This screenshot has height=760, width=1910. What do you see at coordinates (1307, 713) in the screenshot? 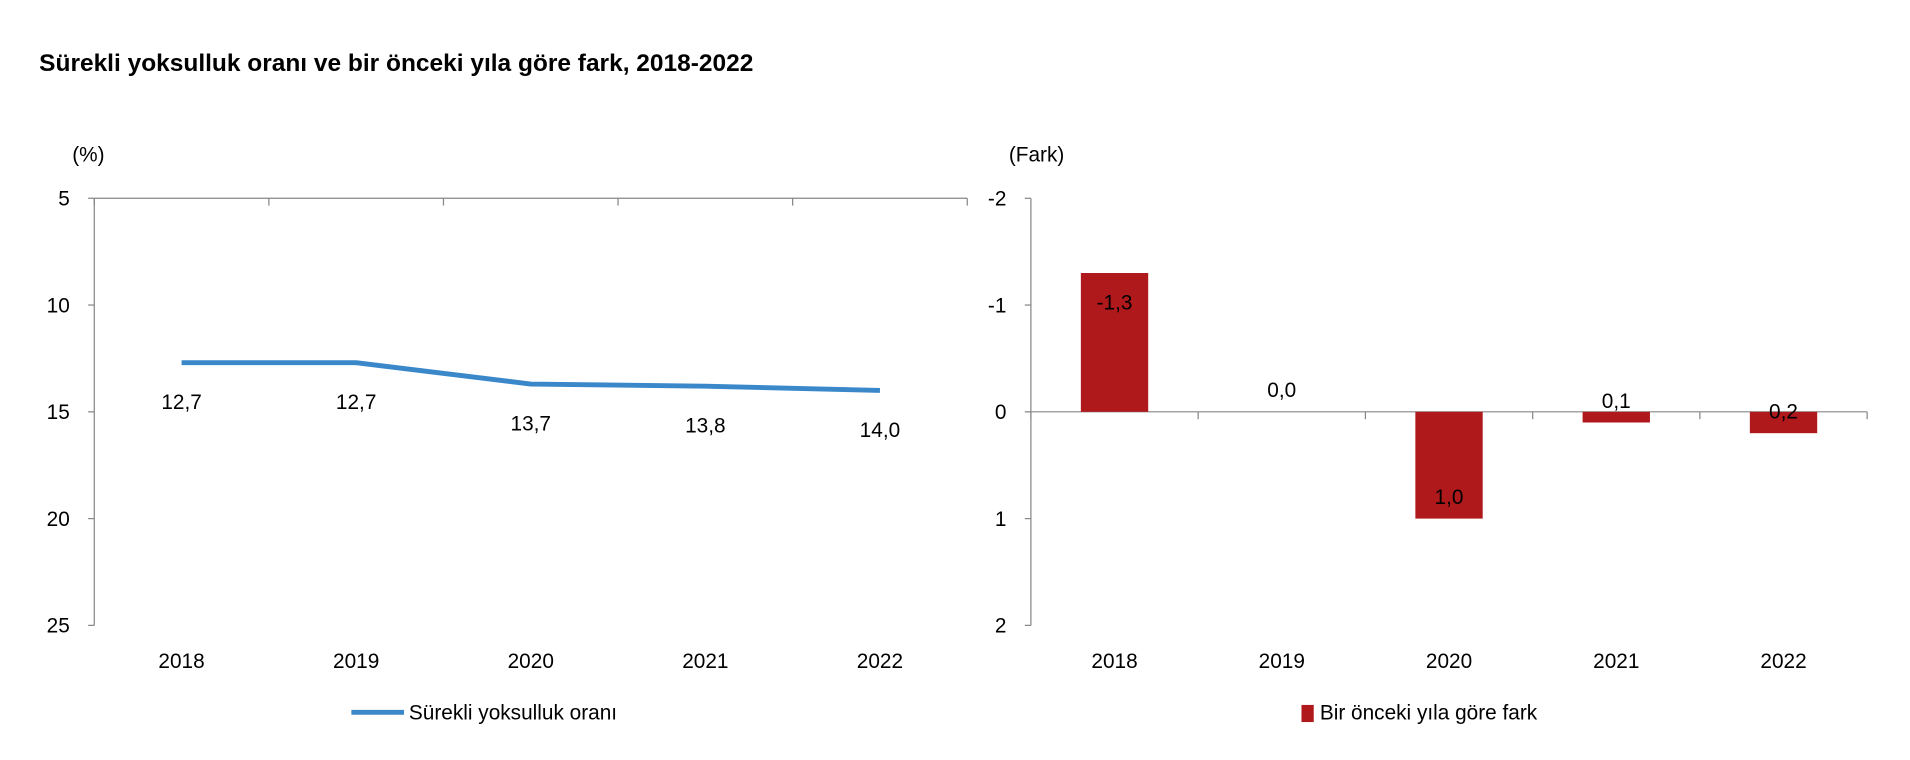
I see `legend-square-icon` at bounding box center [1307, 713].